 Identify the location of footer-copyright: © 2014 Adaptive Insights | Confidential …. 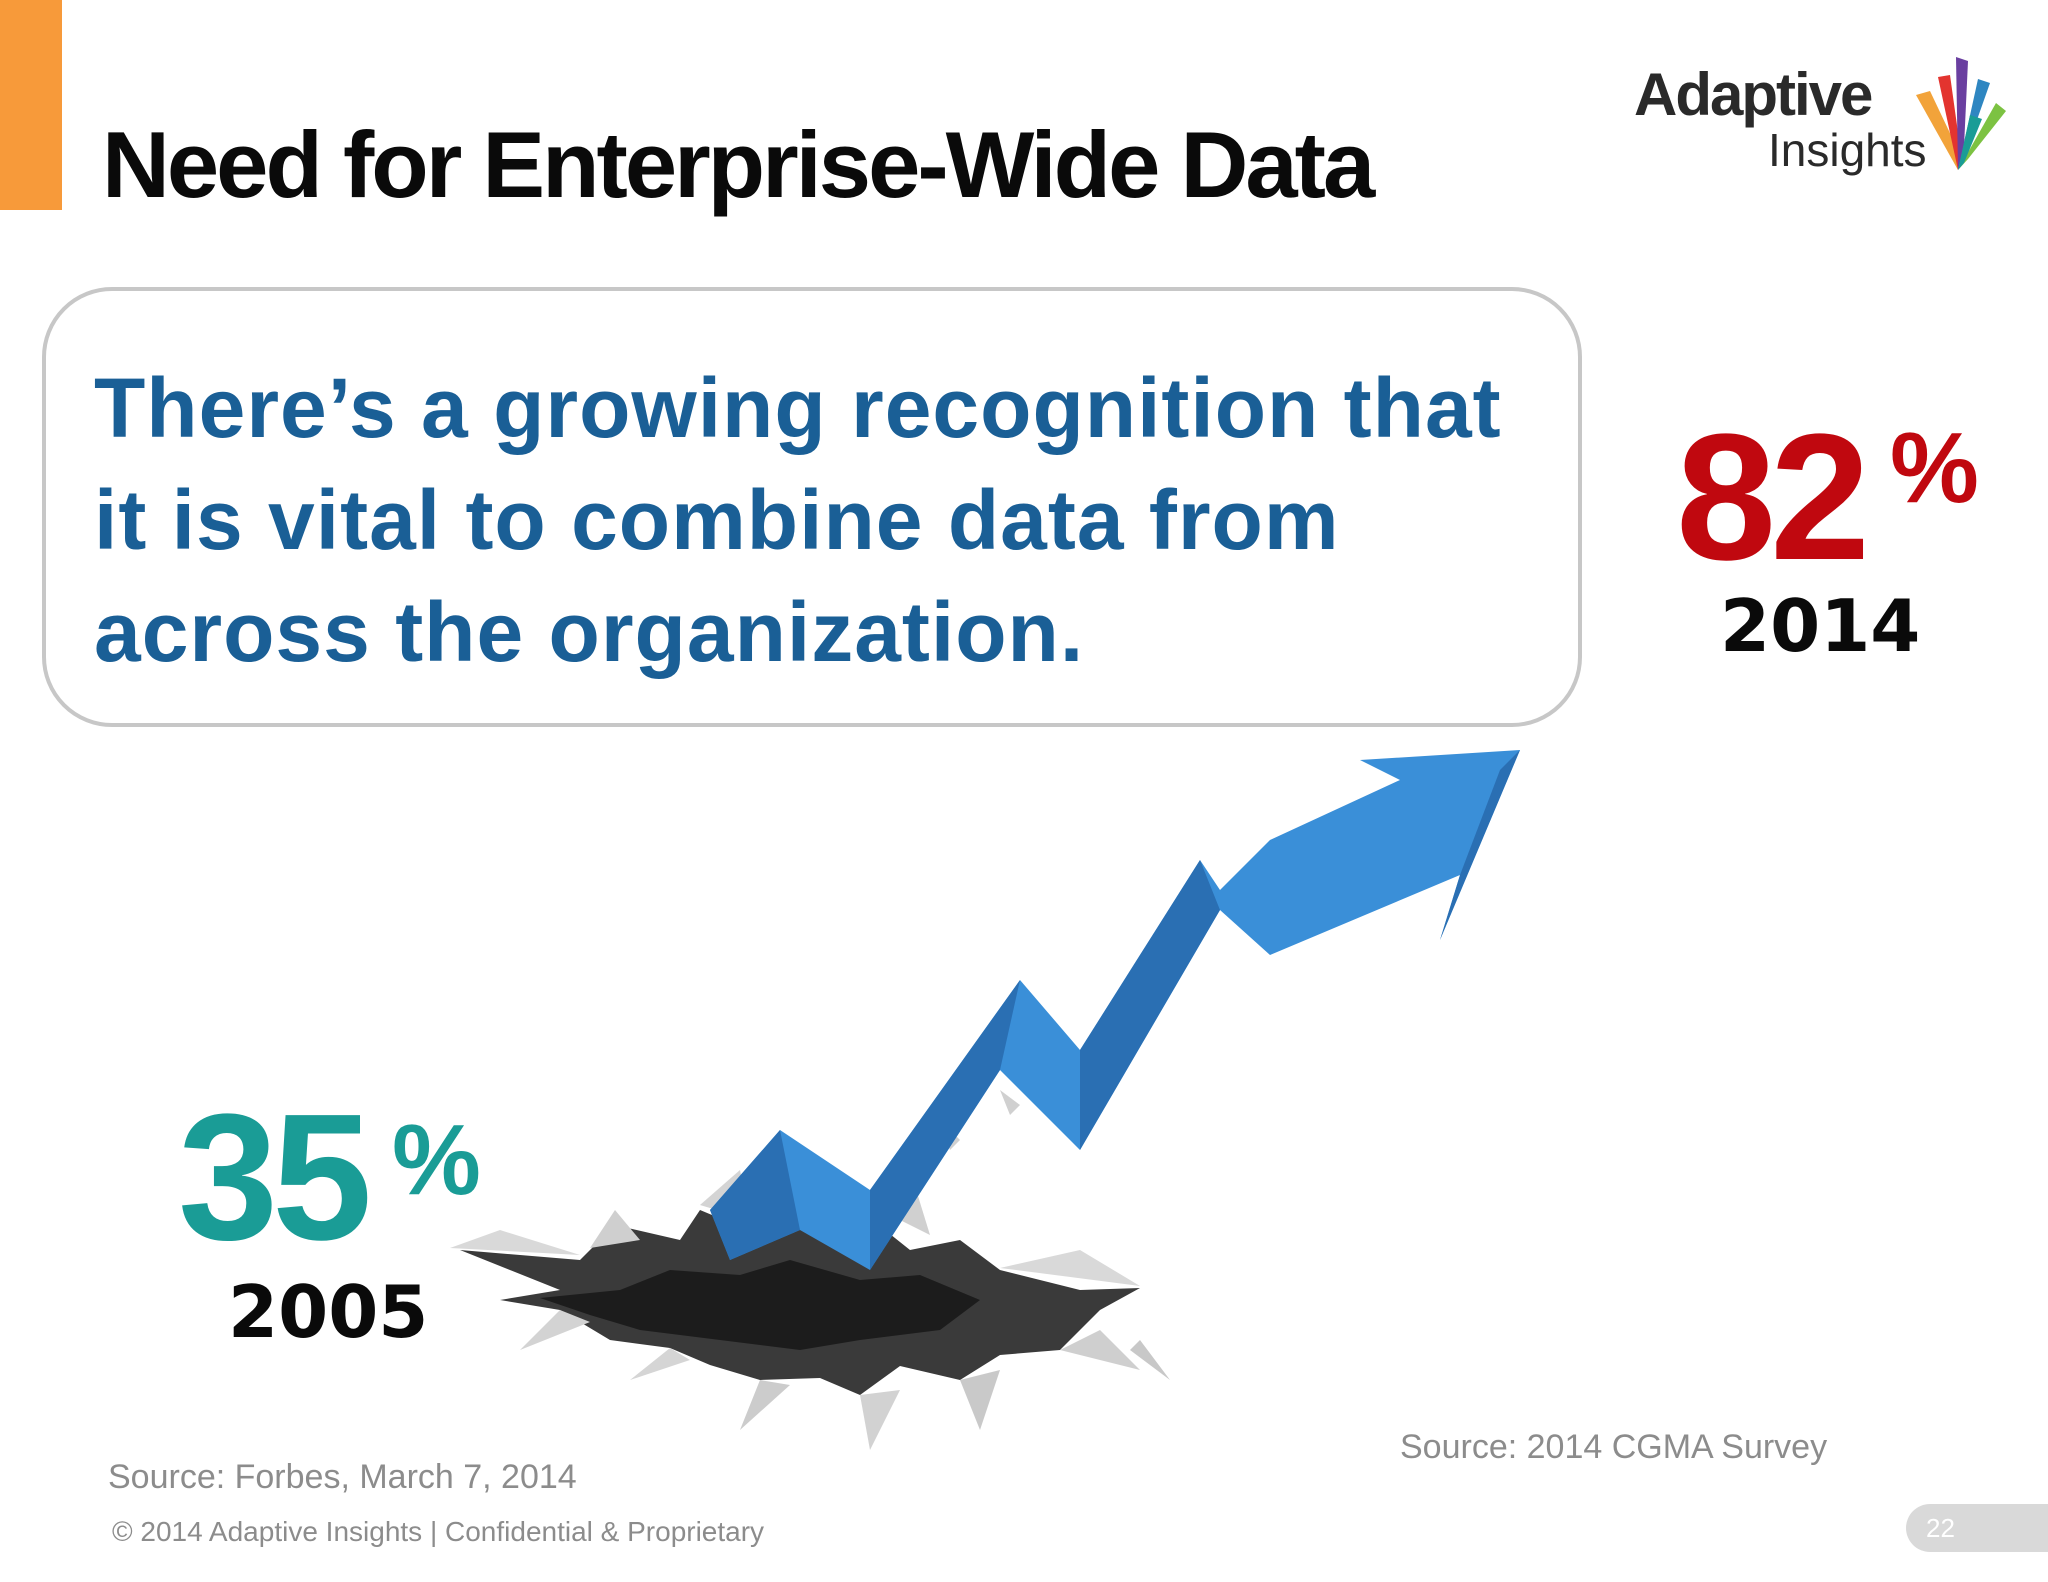
(438, 1531).